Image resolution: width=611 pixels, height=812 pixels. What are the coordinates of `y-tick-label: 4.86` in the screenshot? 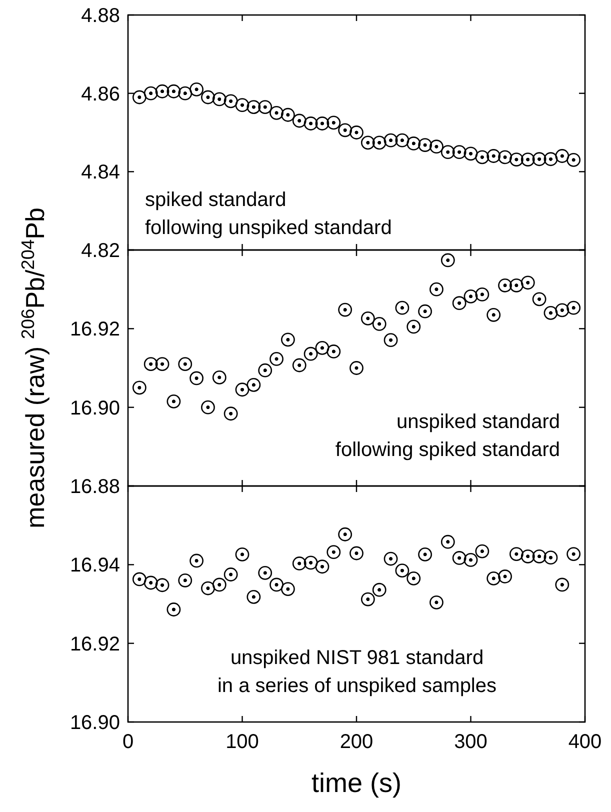 It's located at (100, 94).